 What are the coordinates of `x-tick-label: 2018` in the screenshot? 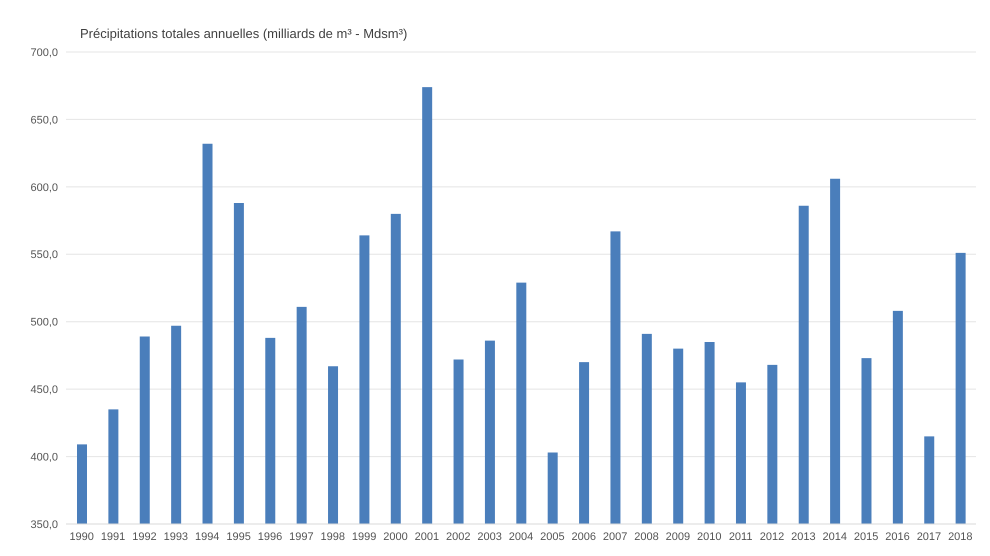 It's located at (960, 536).